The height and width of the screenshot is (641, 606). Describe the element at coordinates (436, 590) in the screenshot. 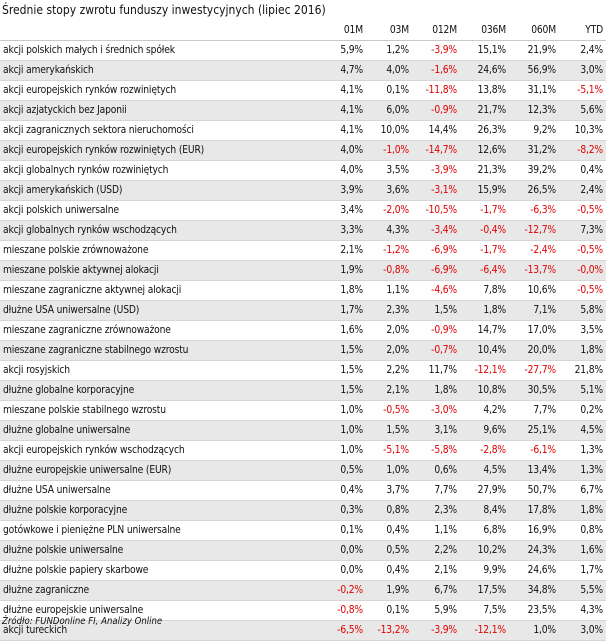

I see `return-012m: 6,7%` at that location.